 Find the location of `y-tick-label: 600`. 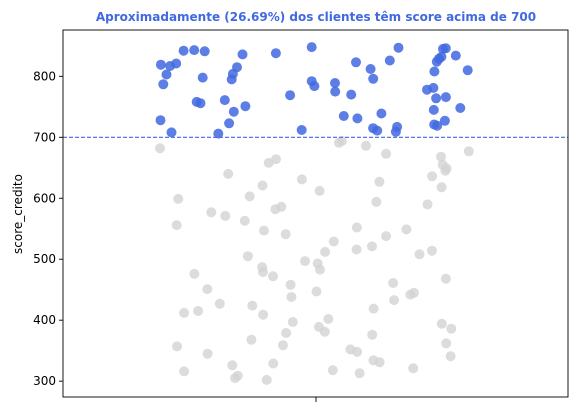

y-tick-label: 600 is located at coordinates (44, 198).